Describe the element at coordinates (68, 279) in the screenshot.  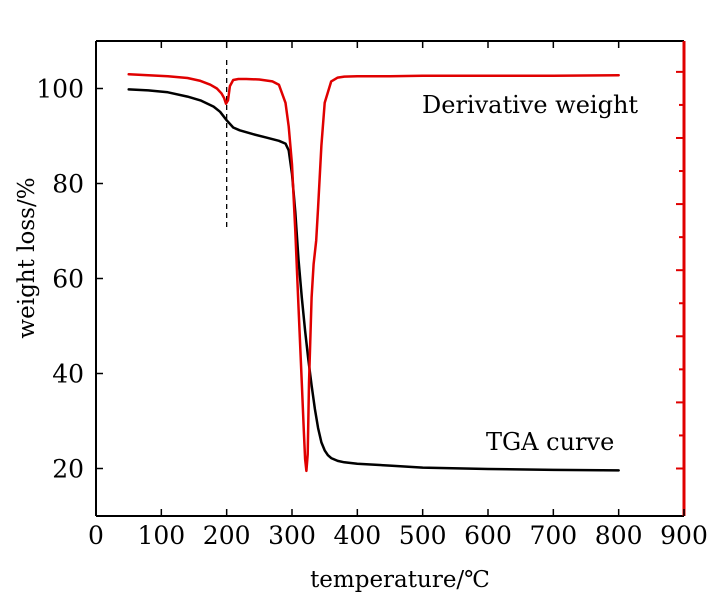
I see `y-tick-label: 60` at that location.